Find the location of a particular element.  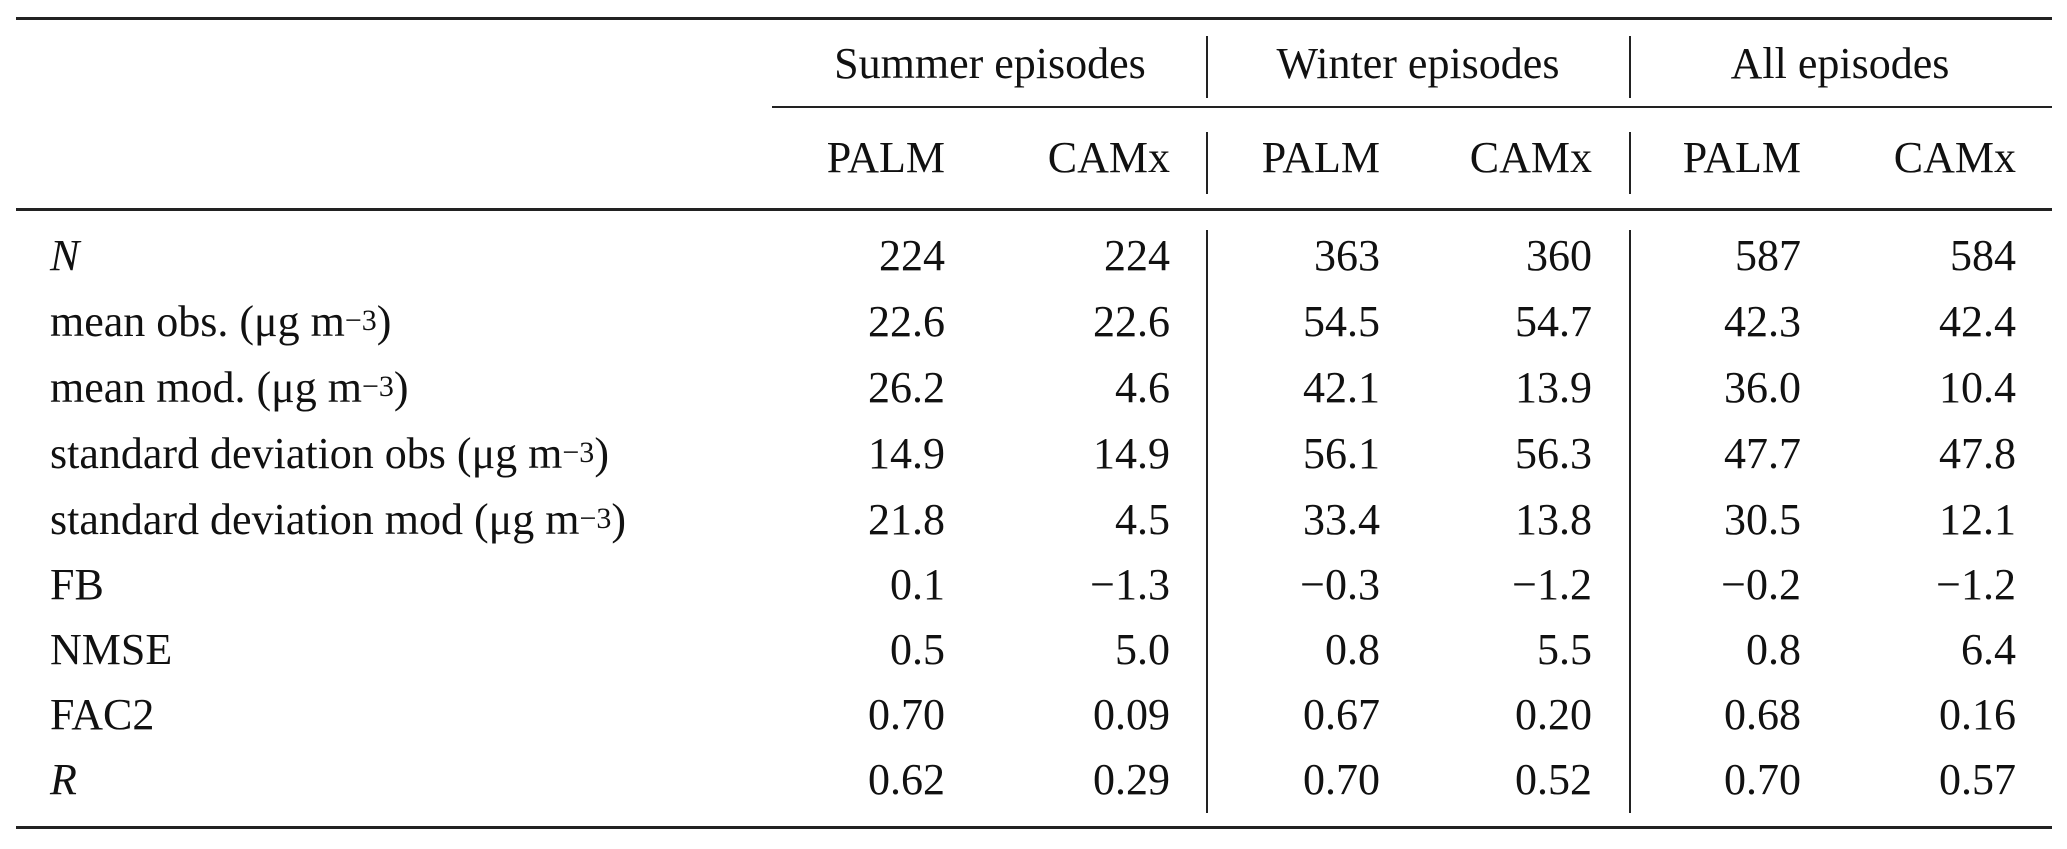

row-label-text: FB is located at coordinates (77, 584).